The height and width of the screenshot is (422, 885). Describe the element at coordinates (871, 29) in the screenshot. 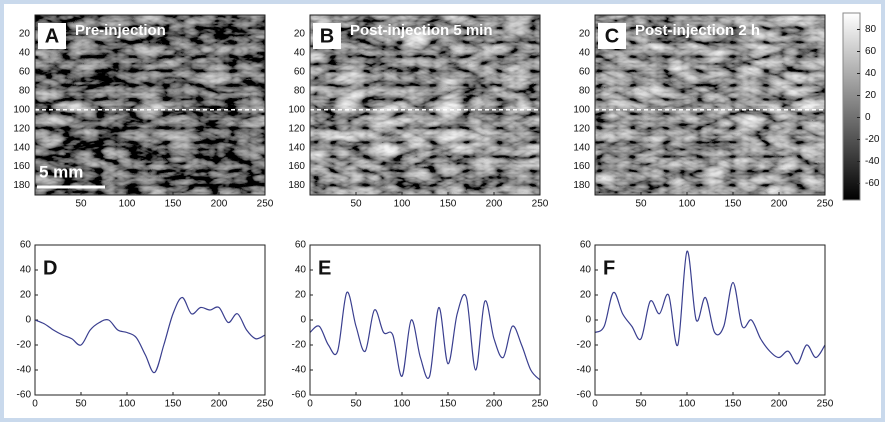

I see `colorbar-tick-label: 80` at that location.